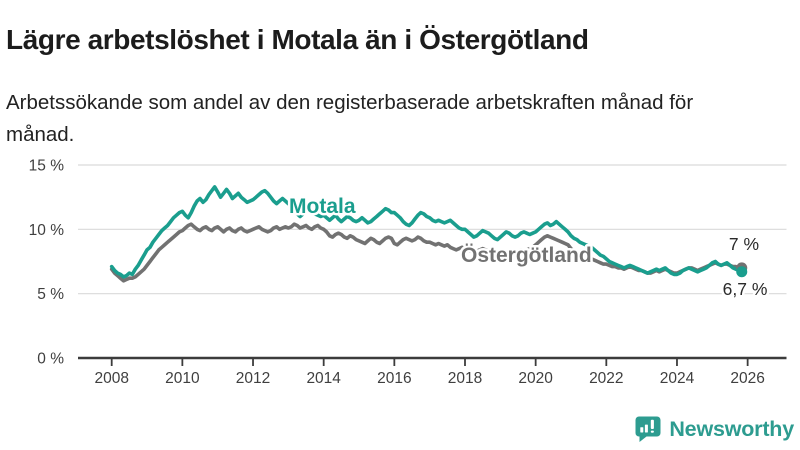 This screenshot has width=800, height=450. Describe the element at coordinates (394, 378) in the screenshot. I see `x-axis-tick-label: 2016` at that location.